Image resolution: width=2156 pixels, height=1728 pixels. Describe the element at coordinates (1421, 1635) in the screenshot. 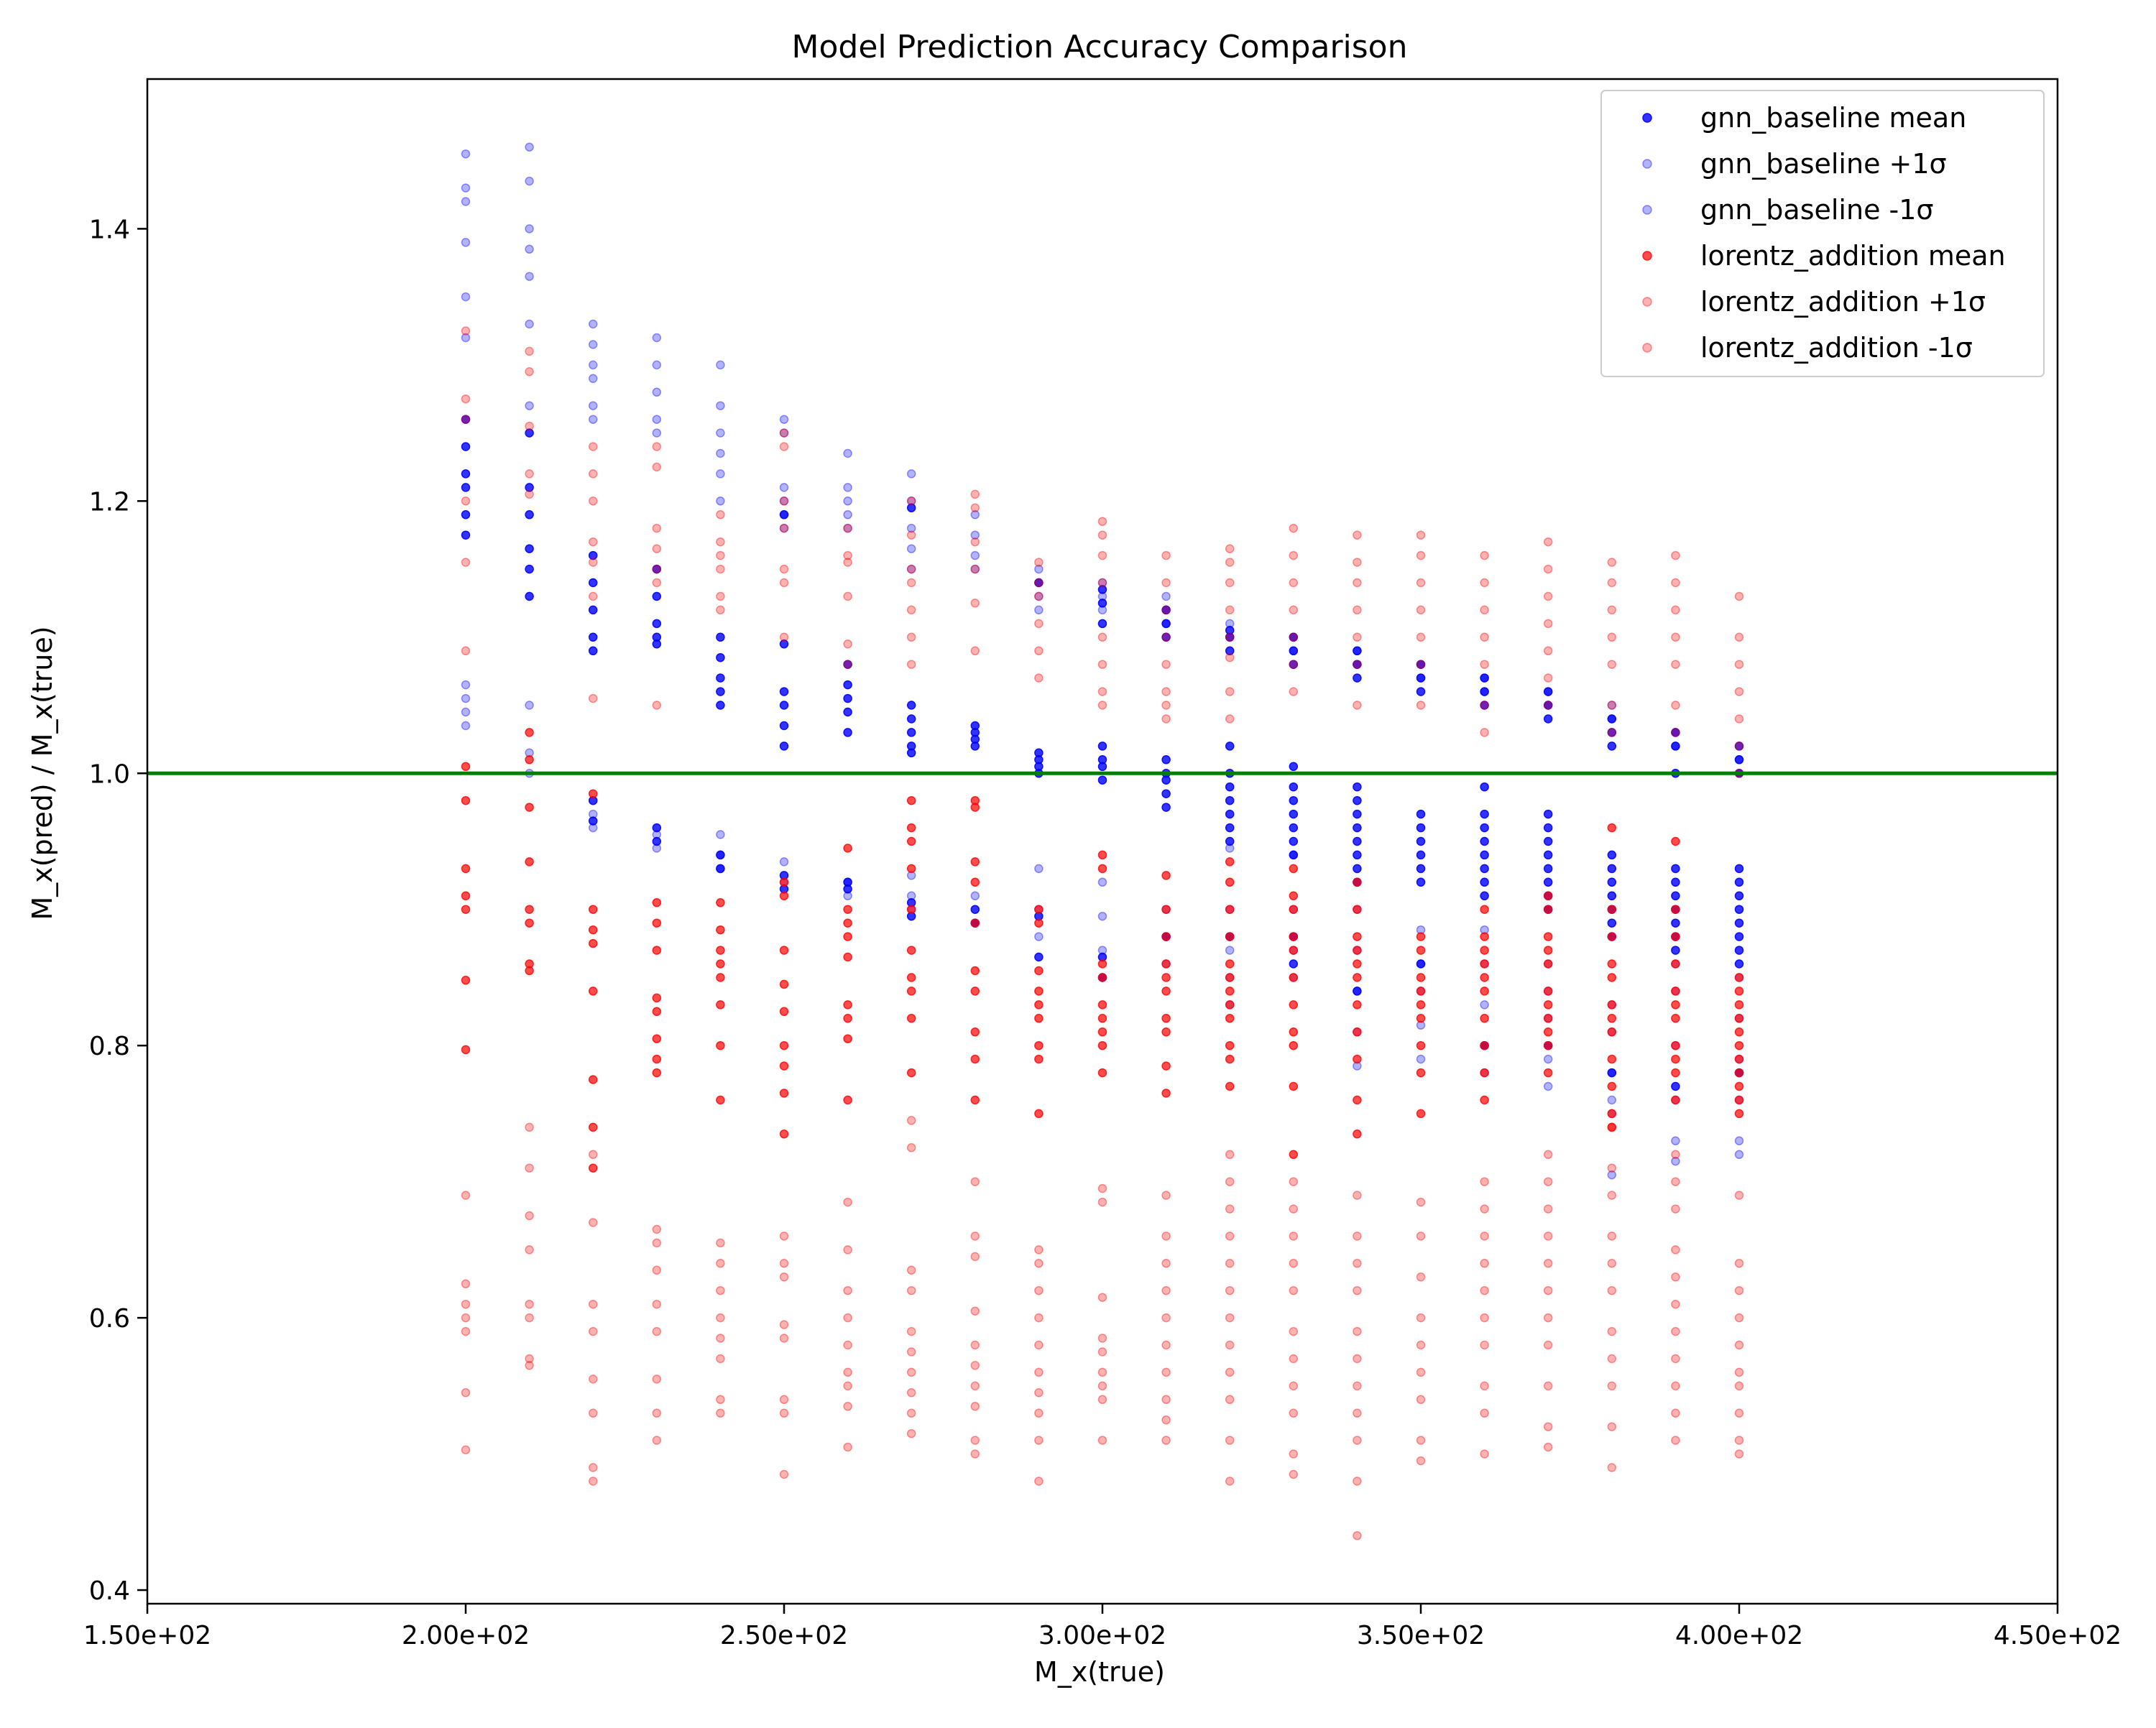

I see `x-tick-label: 3.50e+02` at that location.